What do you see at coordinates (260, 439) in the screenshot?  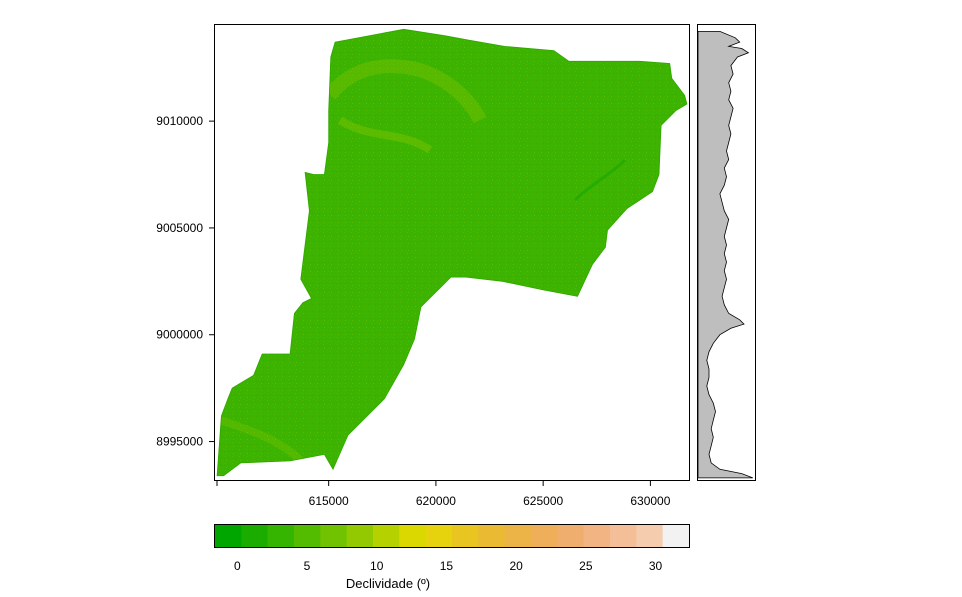 I see `slope-hotspot-southwest` at bounding box center [260, 439].